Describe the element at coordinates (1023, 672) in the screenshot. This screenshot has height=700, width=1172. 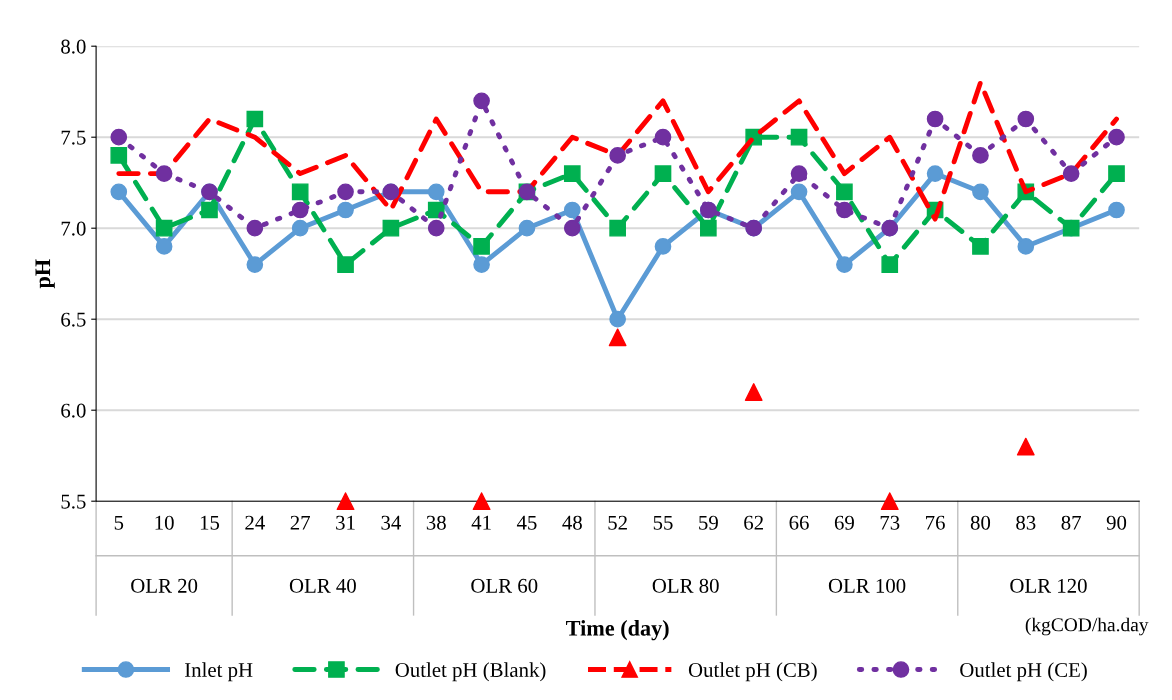
I see `legend-label: Outlet pH (CE)` at that location.